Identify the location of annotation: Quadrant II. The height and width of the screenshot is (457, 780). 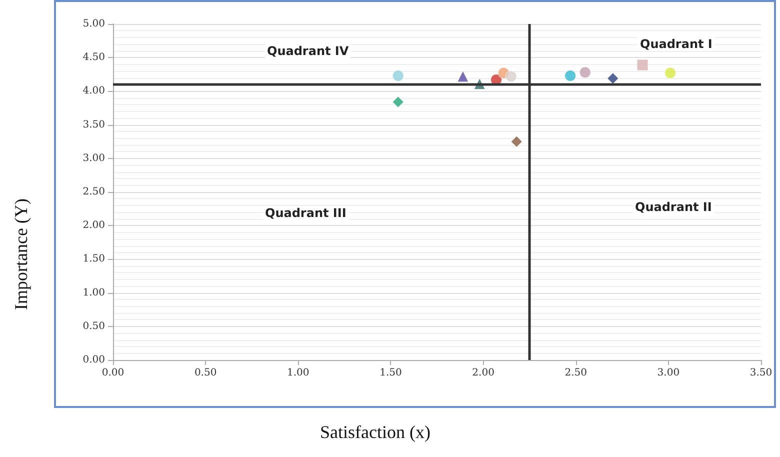
(673, 207).